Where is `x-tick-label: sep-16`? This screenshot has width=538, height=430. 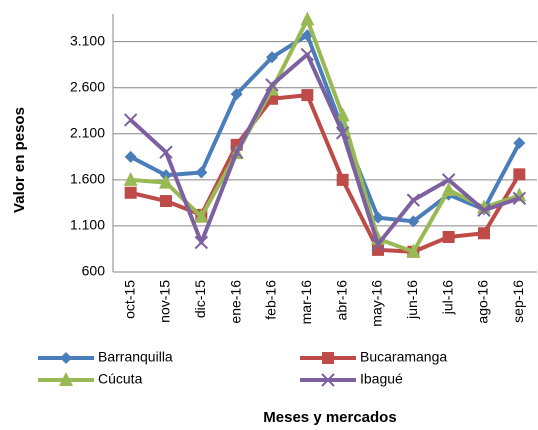
x-tick-label: sep-16 is located at coordinates (518, 301).